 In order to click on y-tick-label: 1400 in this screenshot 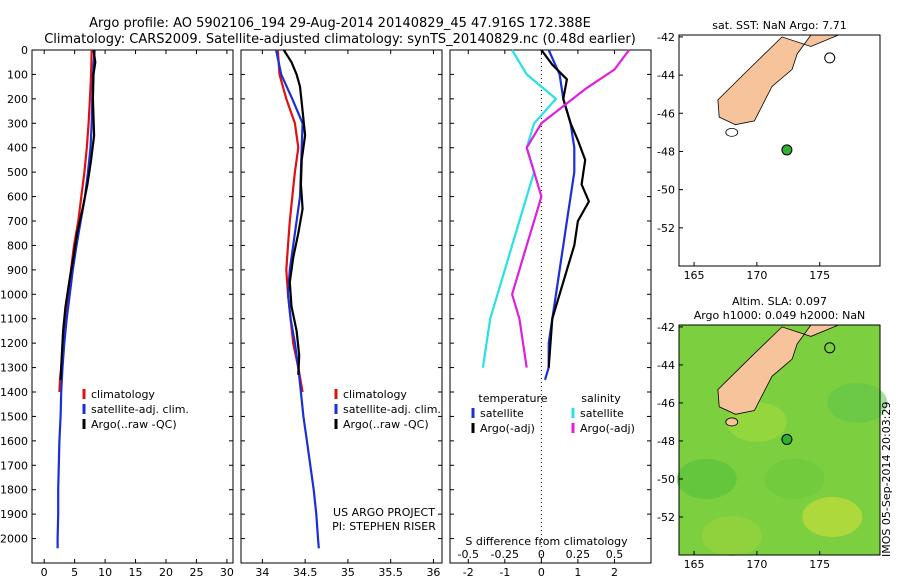, I will do `click(14, 392)`.